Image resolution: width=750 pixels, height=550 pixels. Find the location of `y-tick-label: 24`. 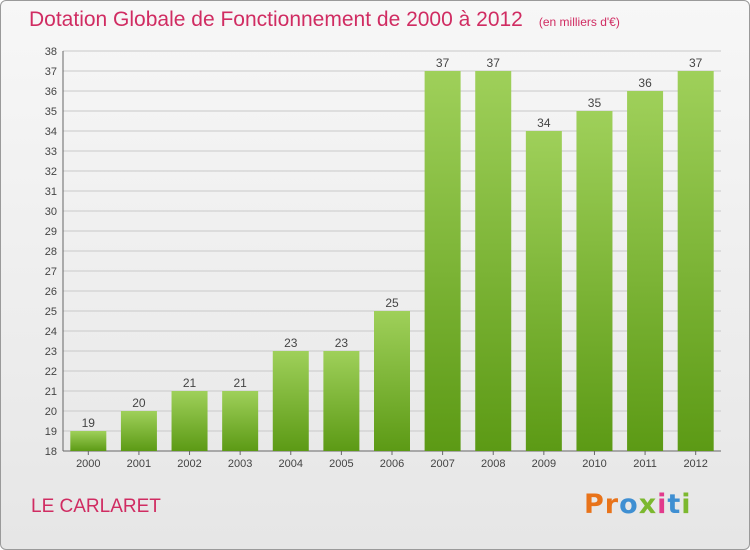

y-tick-label: 24 is located at coordinates (51, 332).